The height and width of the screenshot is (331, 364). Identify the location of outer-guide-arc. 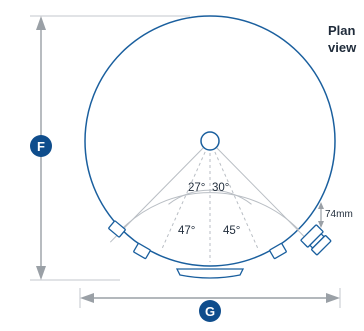
(210, 211).